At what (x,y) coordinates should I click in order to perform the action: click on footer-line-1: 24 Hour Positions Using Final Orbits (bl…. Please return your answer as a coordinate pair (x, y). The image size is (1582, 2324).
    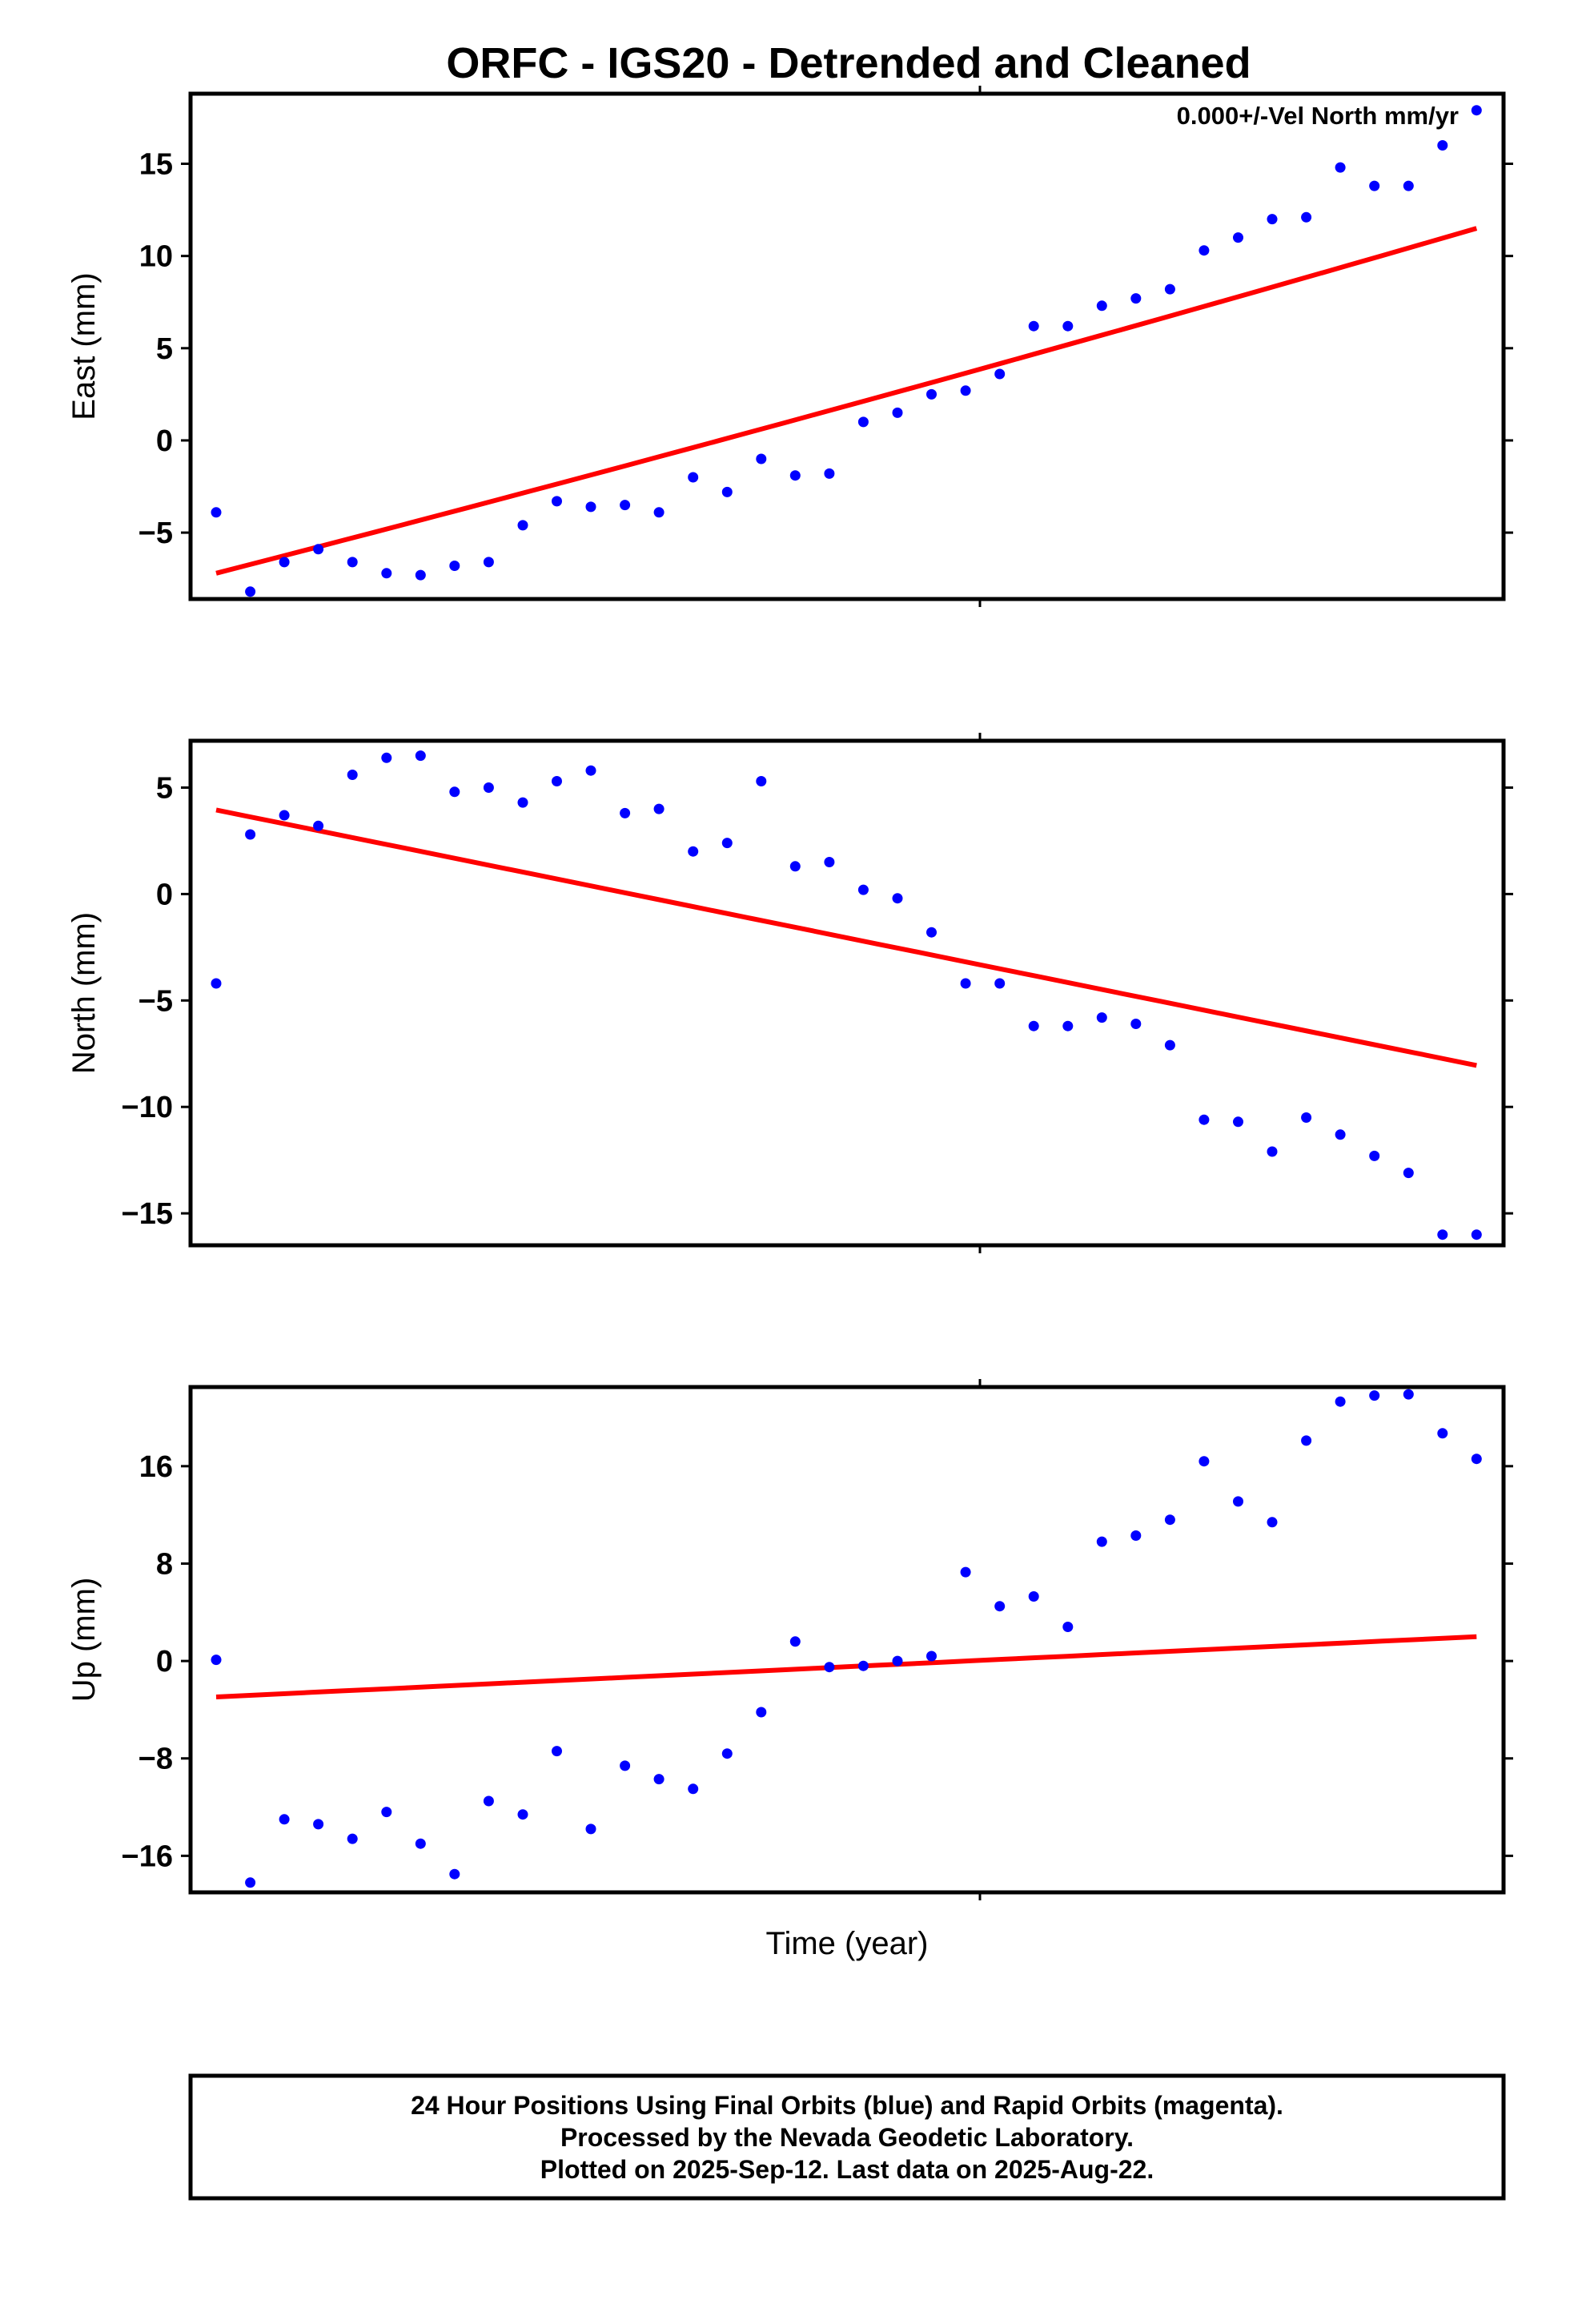
    Looking at the image, I should click on (847, 2105).